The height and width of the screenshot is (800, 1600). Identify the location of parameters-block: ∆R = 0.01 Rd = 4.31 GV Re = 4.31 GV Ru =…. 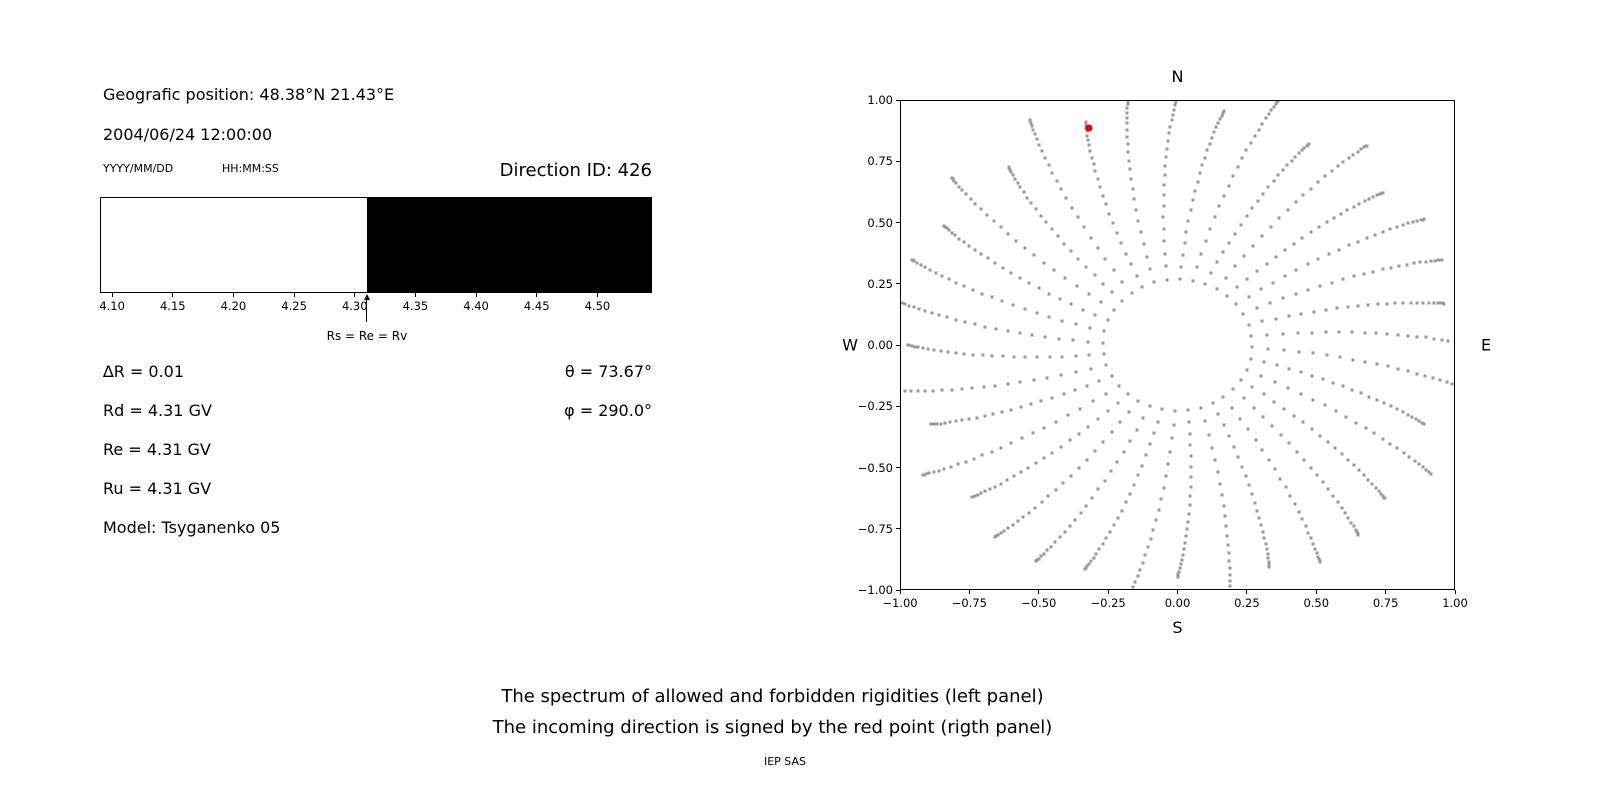
(191, 449).